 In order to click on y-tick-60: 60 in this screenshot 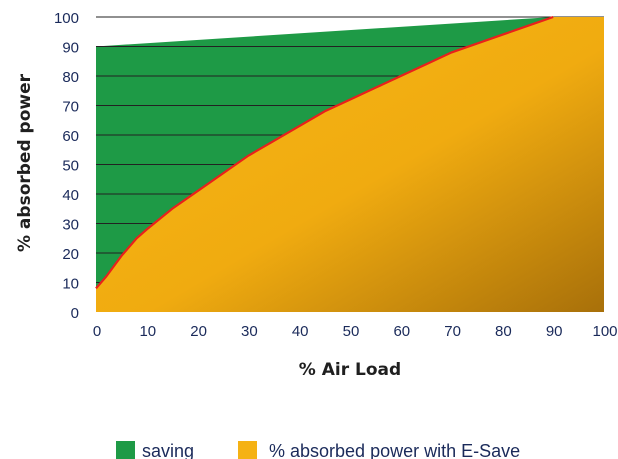, I will do `click(70, 136)`.